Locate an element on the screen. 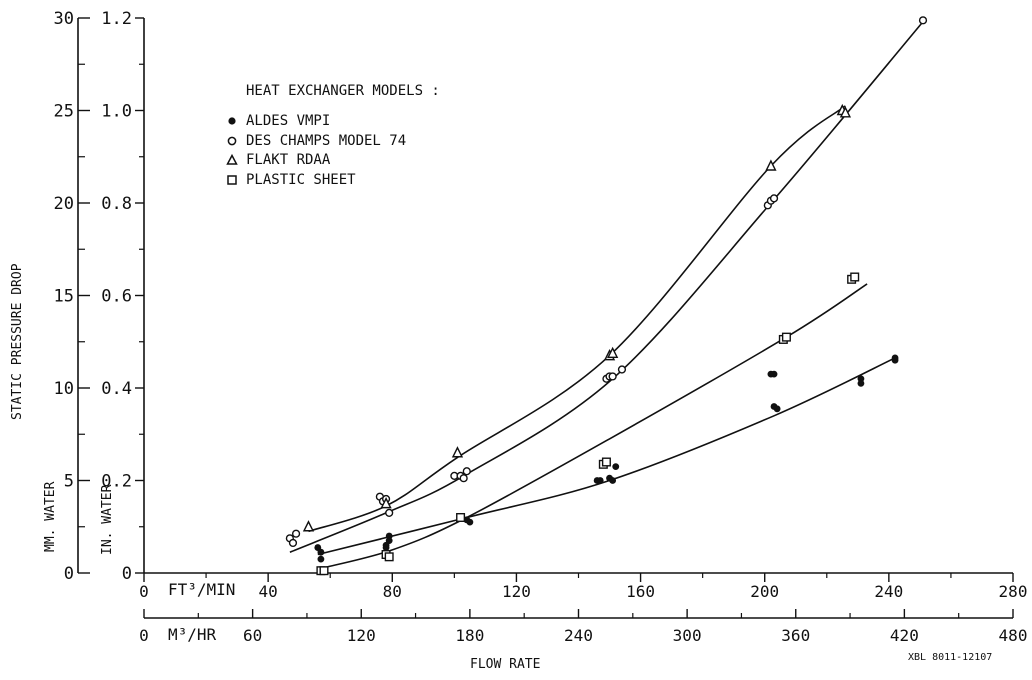  y-mm-tick-label: 15 is located at coordinates (64, 297).